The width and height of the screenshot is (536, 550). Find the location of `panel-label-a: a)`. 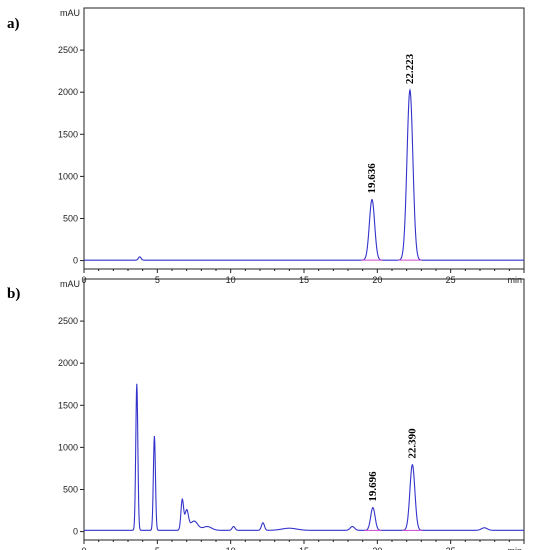

panel-label-a: a) is located at coordinates (13, 24).